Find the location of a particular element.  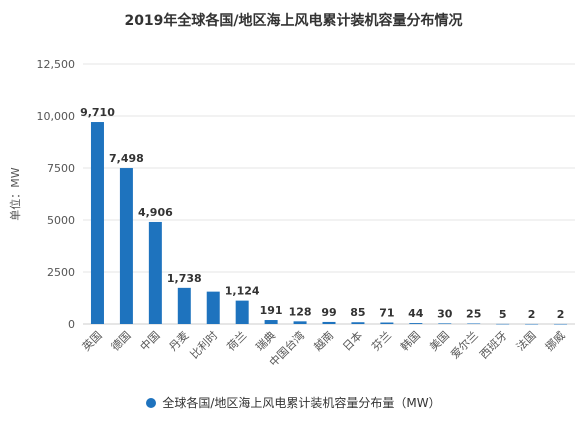

data-label: 25 is located at coordinates (473, 313).